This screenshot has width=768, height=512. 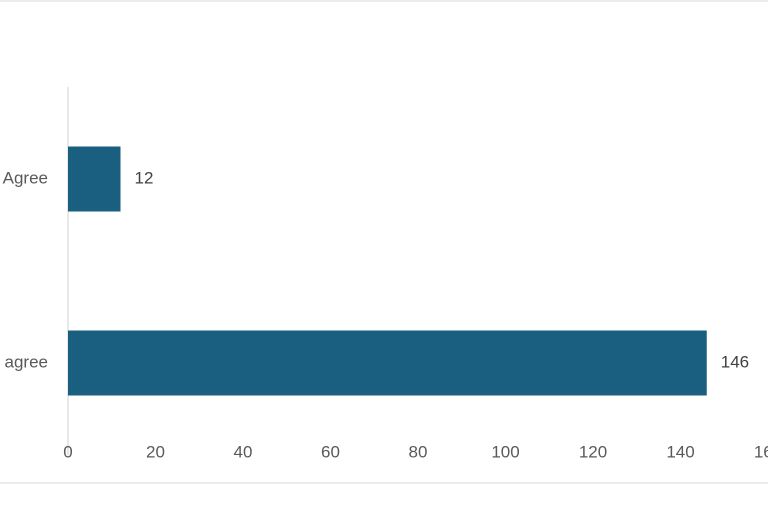 What do you see at coordinates (144, 177) in the screenshot?
I see `value-label: 12` at bounding box center [144, 177].